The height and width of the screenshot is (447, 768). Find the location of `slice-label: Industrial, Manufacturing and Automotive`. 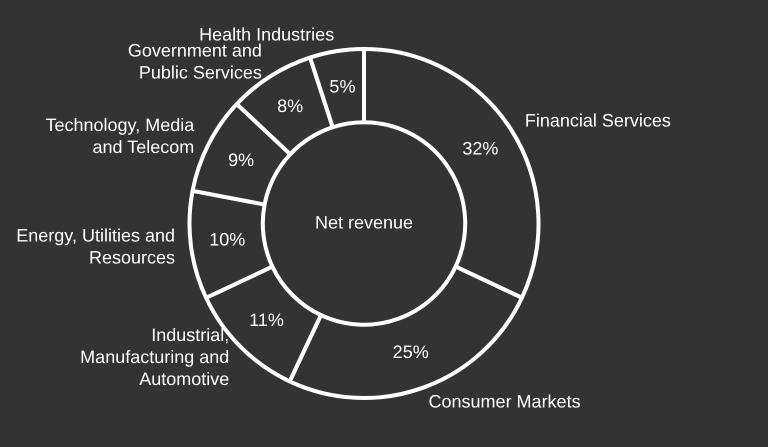

slice-label: Industrial, Manufacturing and Automotive is located at coordinates (155, 357).